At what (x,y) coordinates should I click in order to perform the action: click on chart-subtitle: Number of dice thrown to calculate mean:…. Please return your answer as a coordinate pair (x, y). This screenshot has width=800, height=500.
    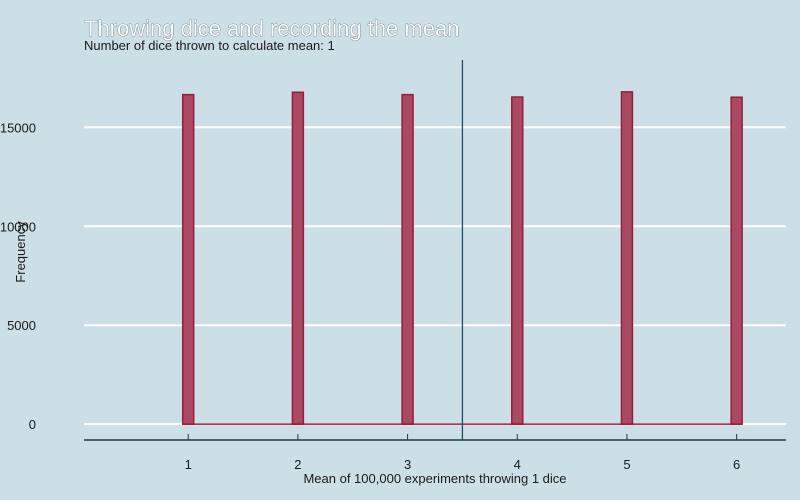
    Looking at the image, I should click on (209, 45).